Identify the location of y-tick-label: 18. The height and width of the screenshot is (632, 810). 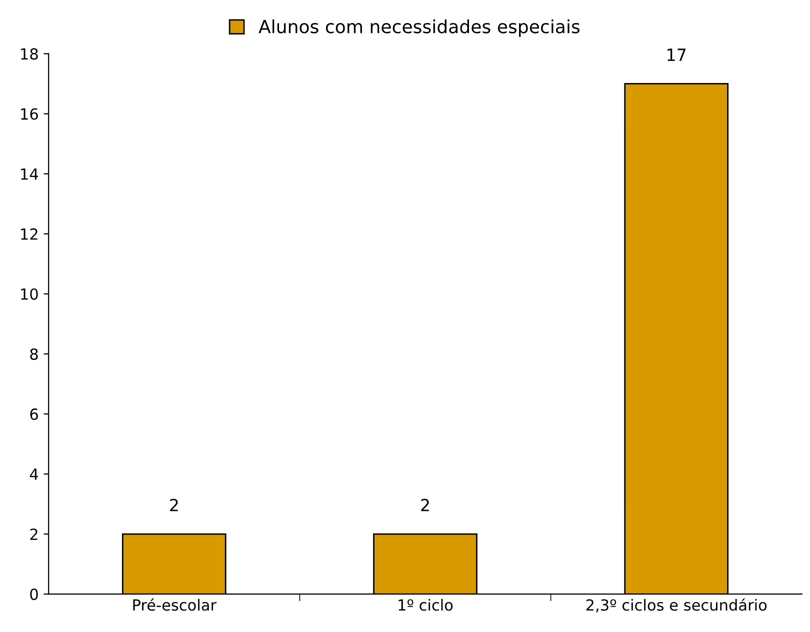
(29, 54).